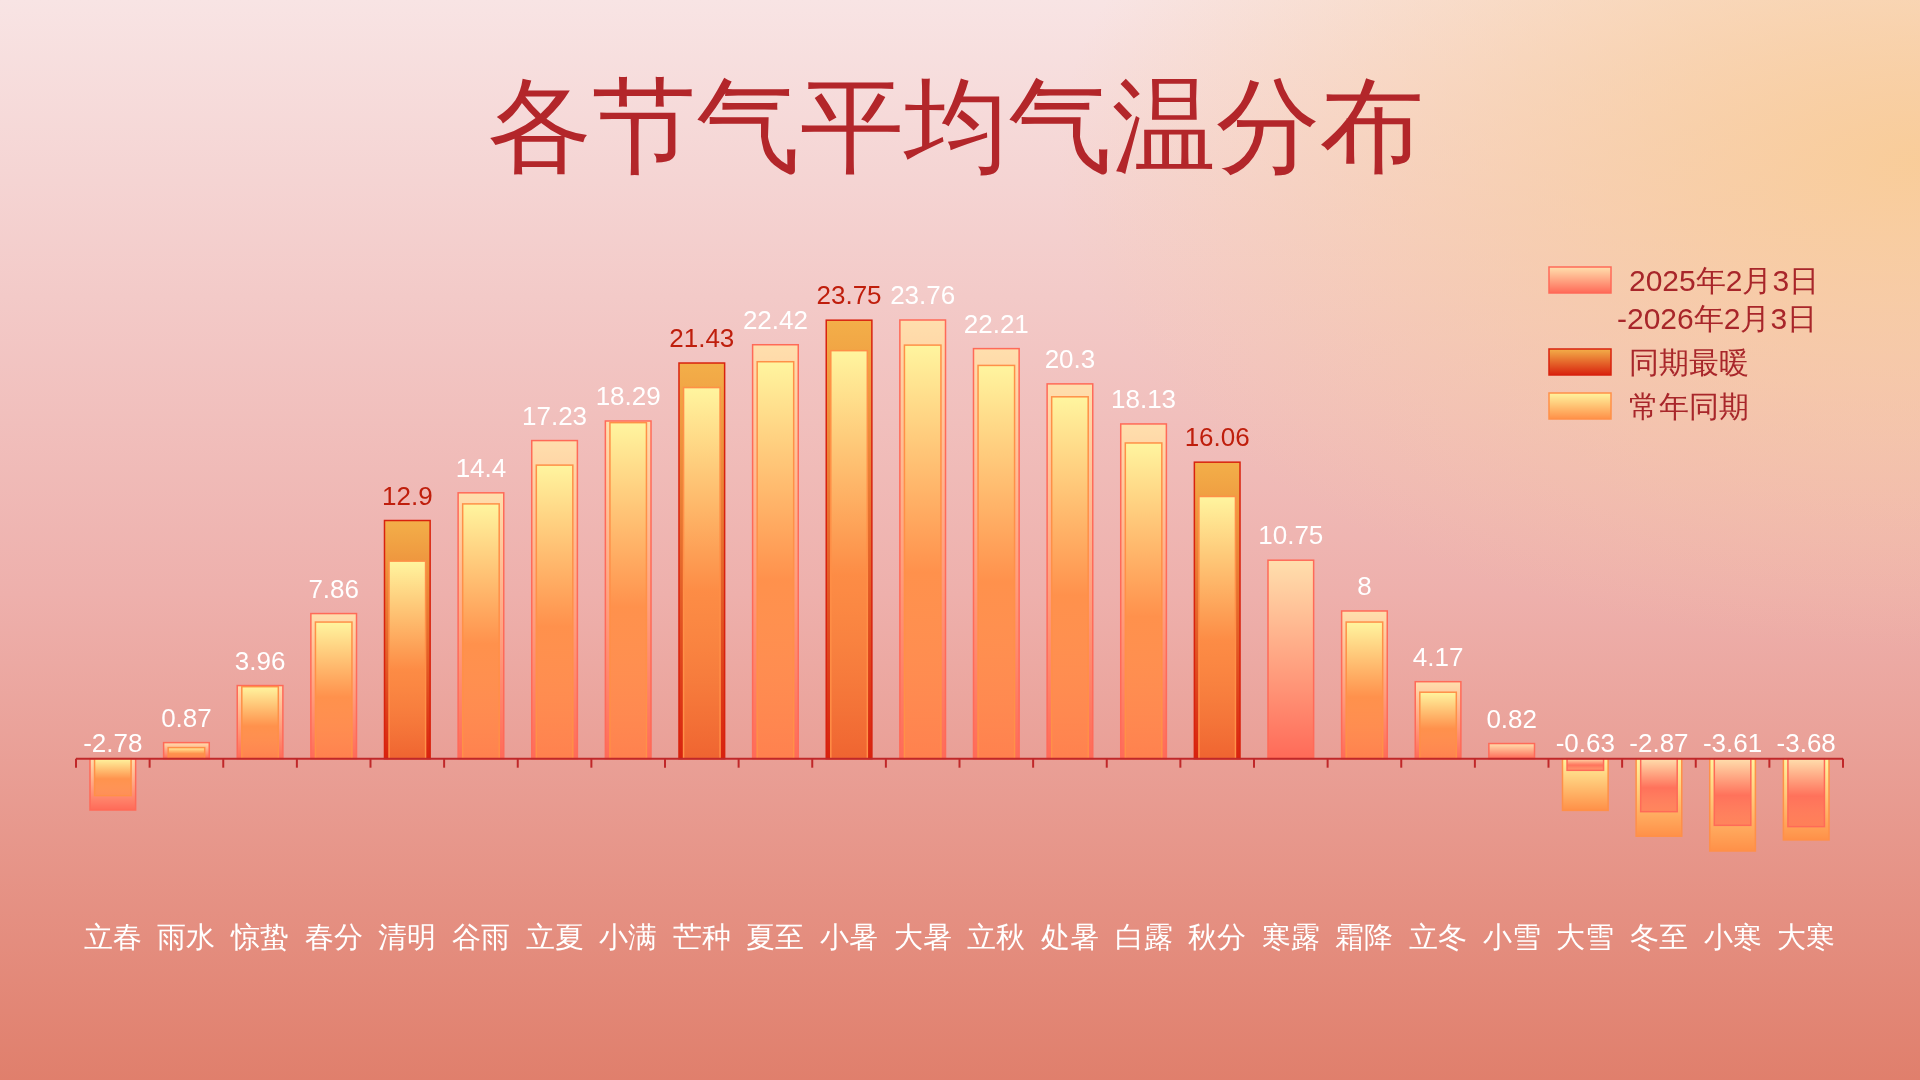 The width and height of the screenshot is (1920, 1080). Describe the element at coordinates (1070, 358) in the screenshot. I see `data-label: 20.3` at that location.